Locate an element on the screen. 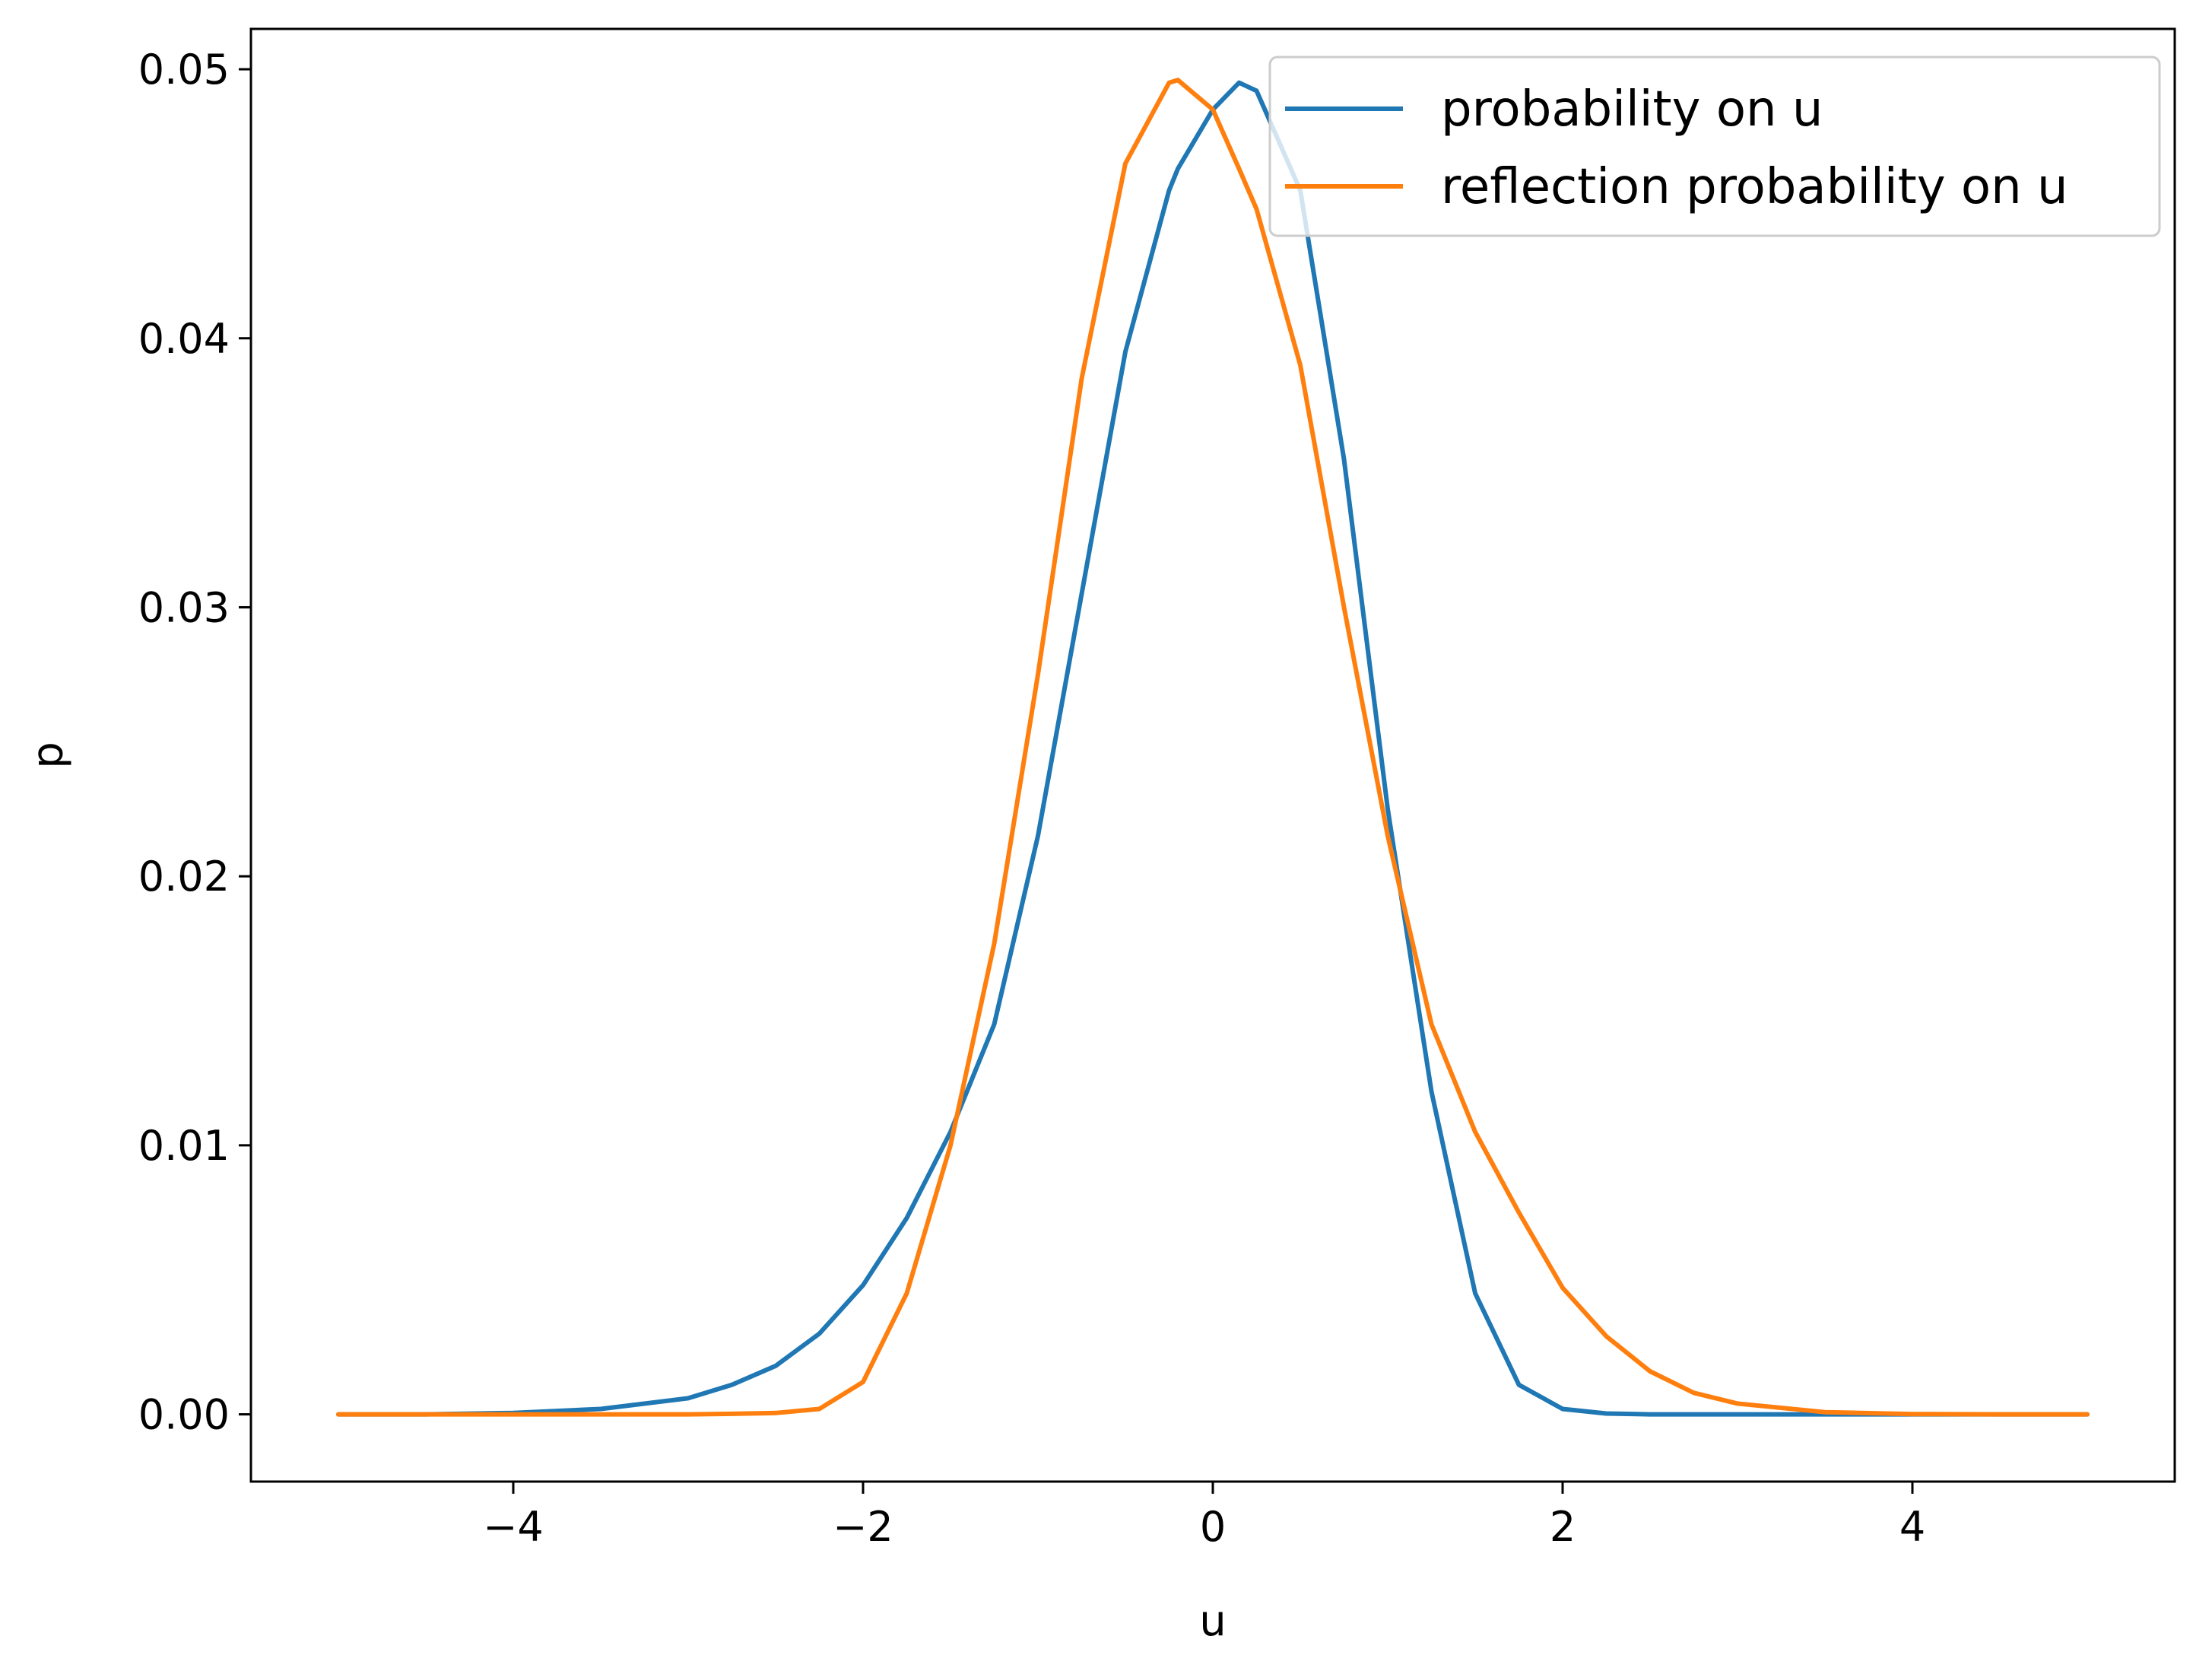 The height and width of the screenshot is (1655, 2212). y-tick-label: 0.01 is located at coordinates (184, 1146).